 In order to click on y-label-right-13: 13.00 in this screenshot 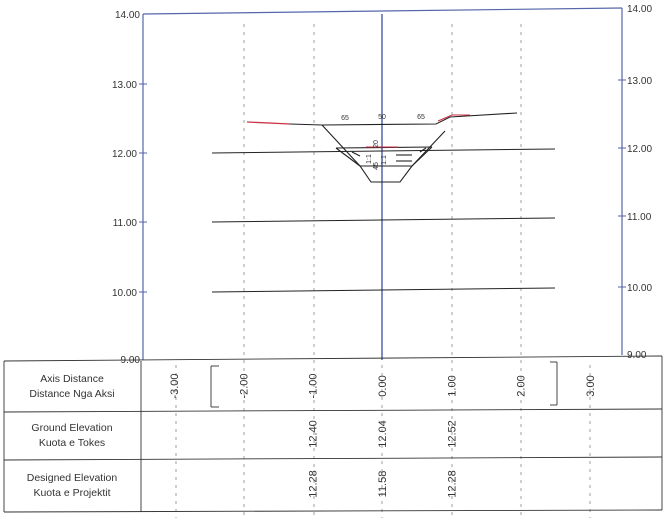, I will do `click(639, 81)`.